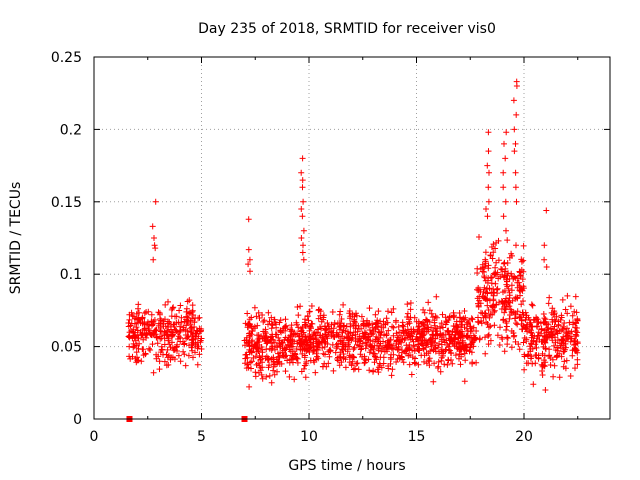  What do you see at coordinates (66, 348) in the screenshot?
I see `y-tick-label: 0.05` at bounding box center [66, 348].